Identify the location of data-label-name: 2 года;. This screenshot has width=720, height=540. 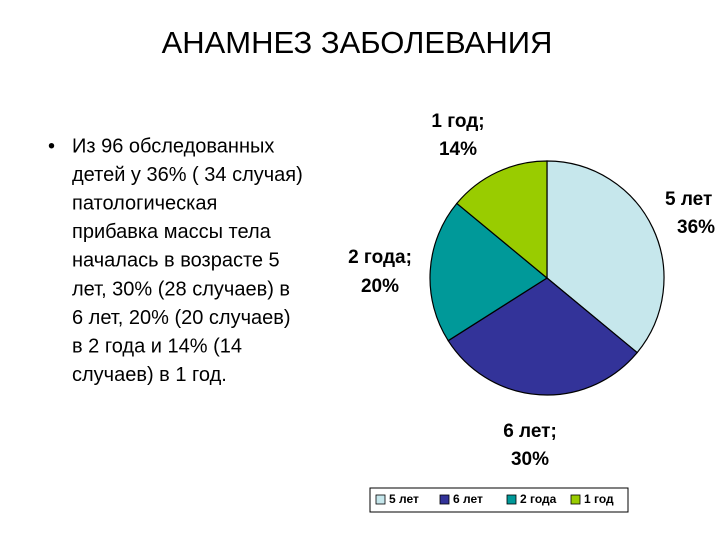
(380, 257).